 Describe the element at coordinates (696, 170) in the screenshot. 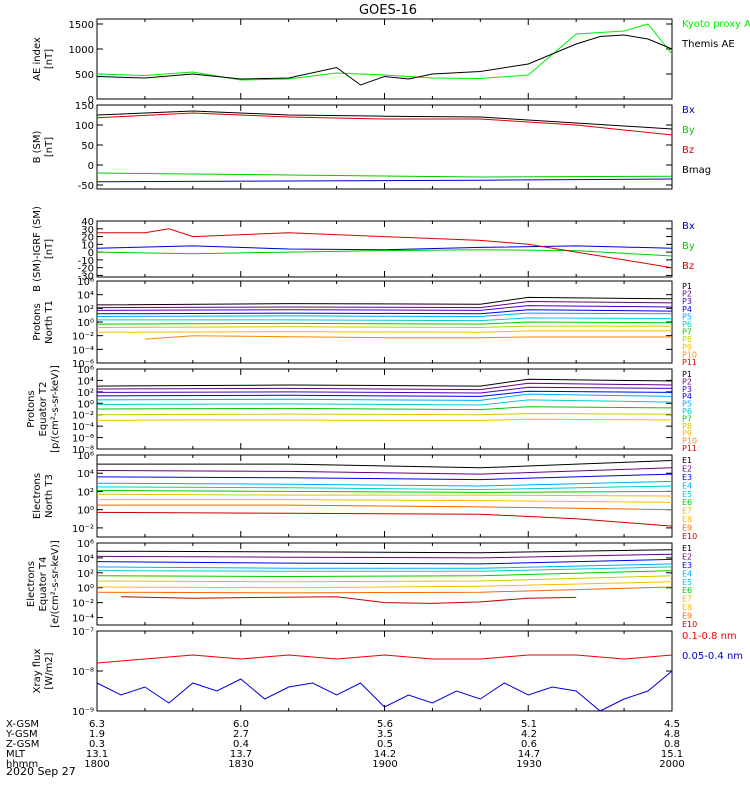

I see `legend-entry: Bmag` at that location.